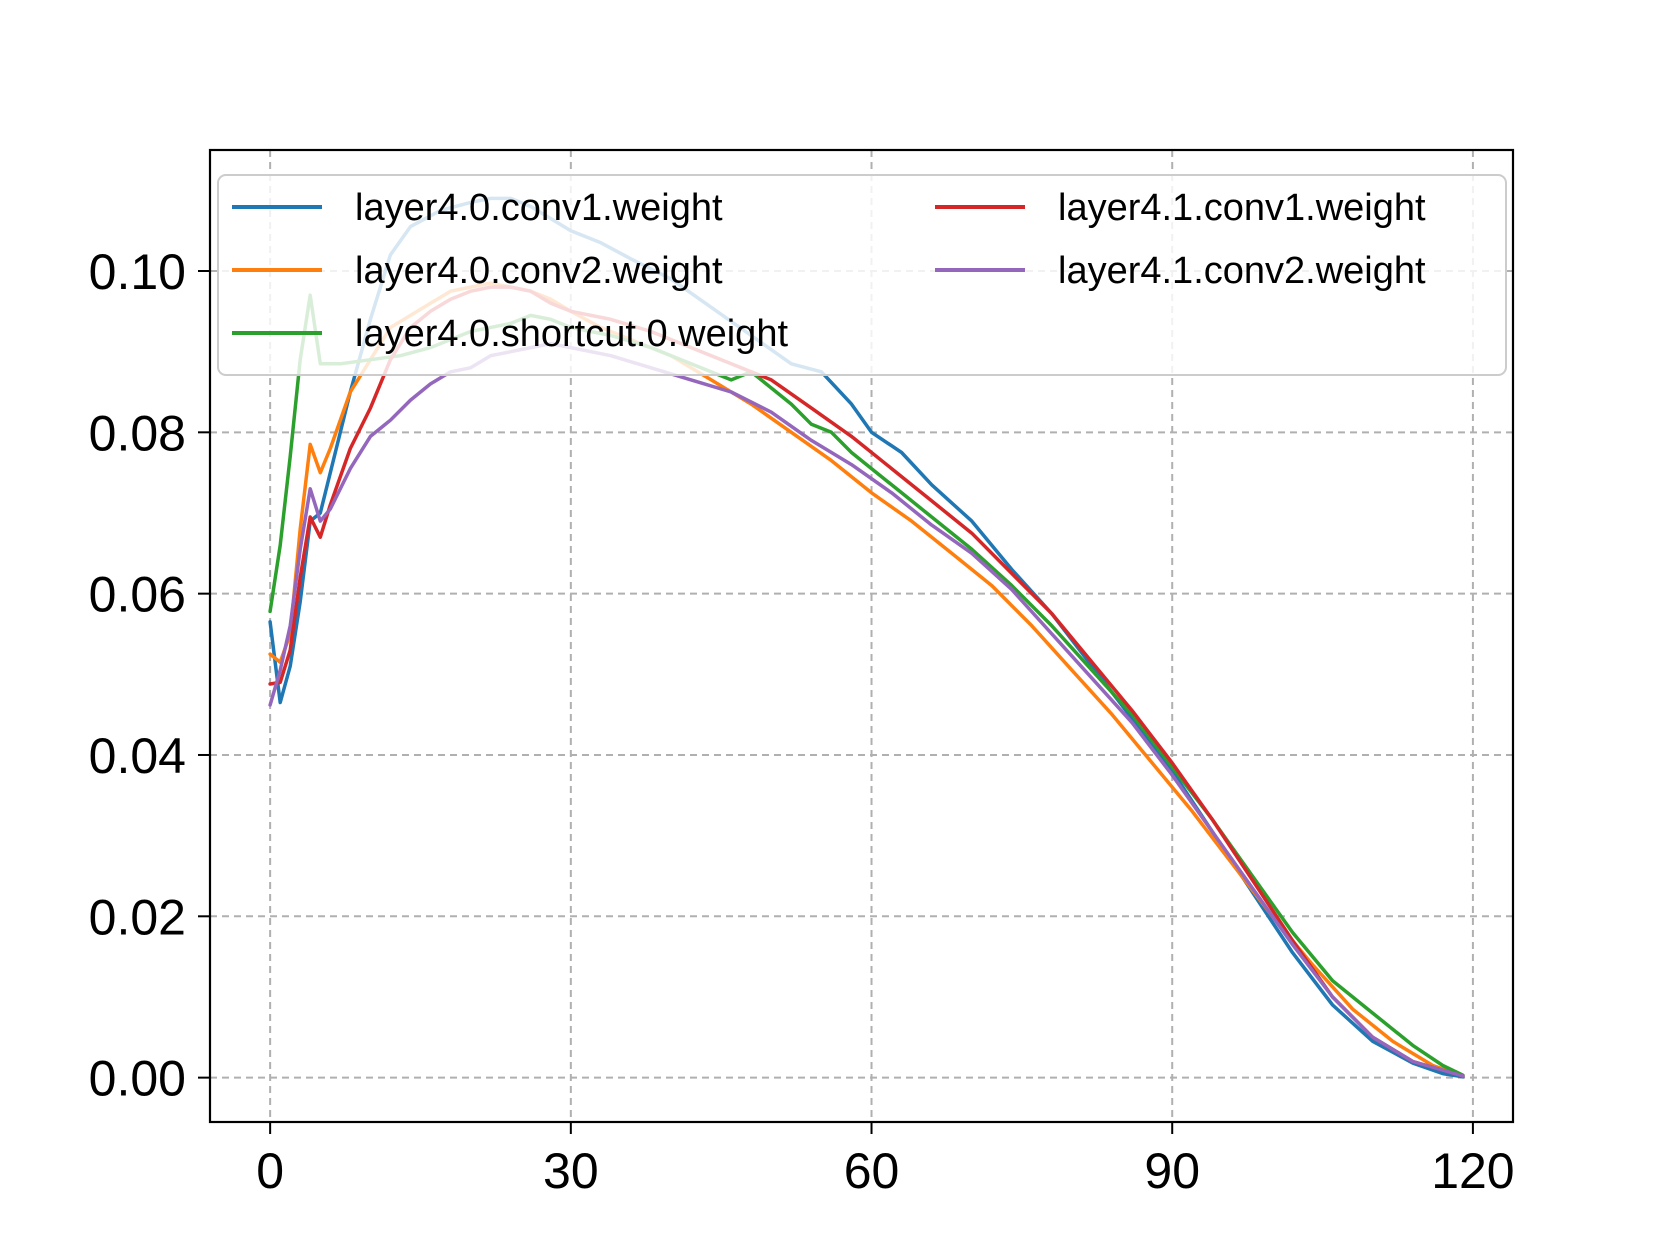  Describe the element at coordinates (137, 756) in the screenshot. I see `y-tick-label: 0.04` at that location.